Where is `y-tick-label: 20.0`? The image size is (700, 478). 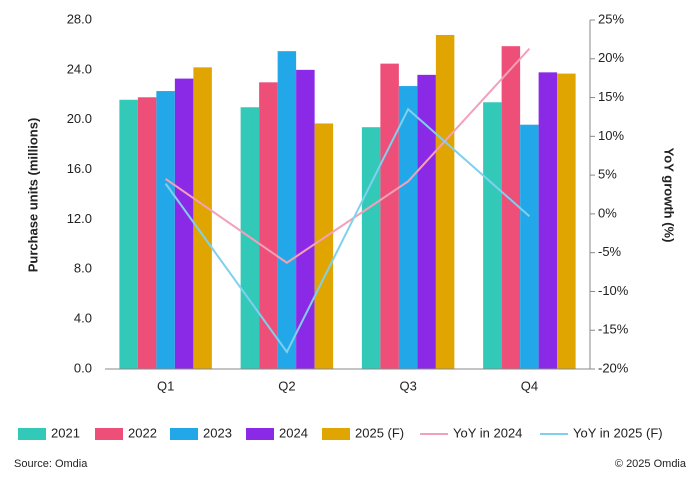 y-tick-label: 20.0 is located at coordinates (79, 118).